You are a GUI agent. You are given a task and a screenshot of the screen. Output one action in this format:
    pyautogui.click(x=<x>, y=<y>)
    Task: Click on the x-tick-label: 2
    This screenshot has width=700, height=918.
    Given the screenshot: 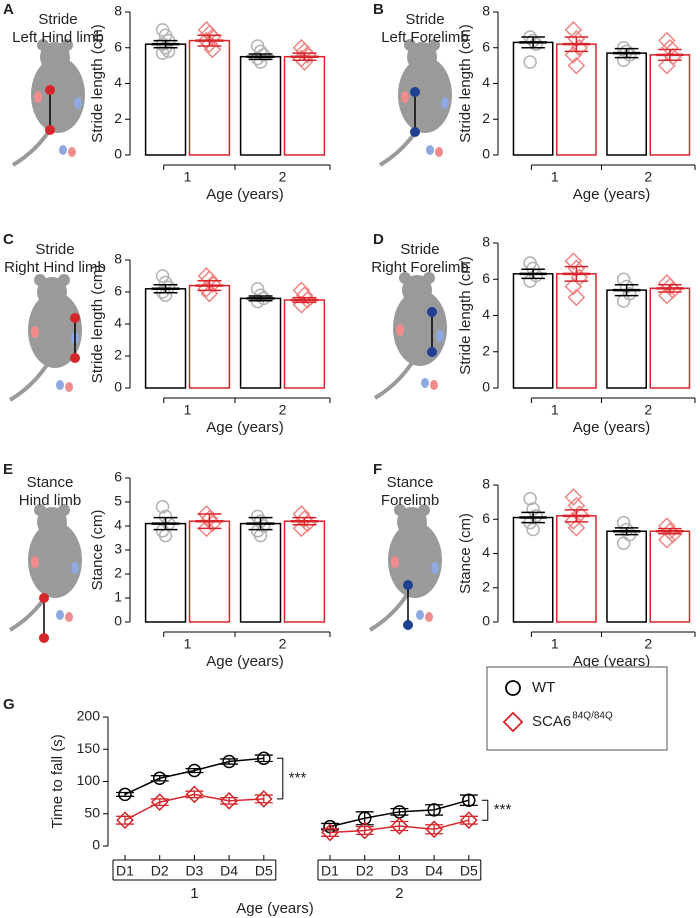 What is the action you would take?
    pyautogui.click(x=648, y=177)
    